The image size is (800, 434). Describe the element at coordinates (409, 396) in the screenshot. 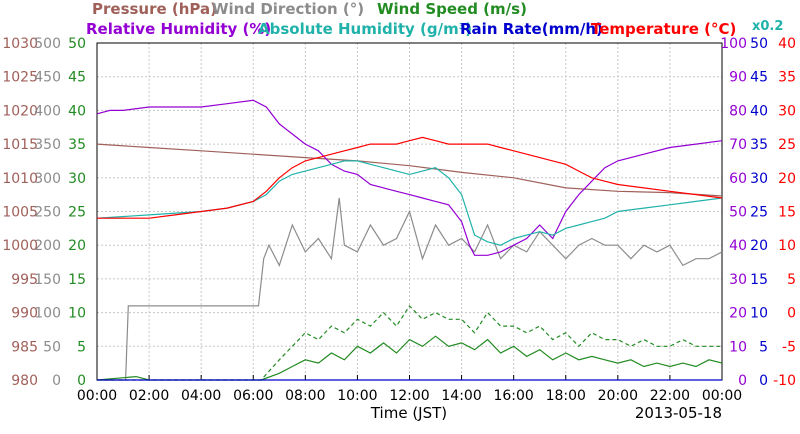

I see `x-tick-label: 12:00` at that location.